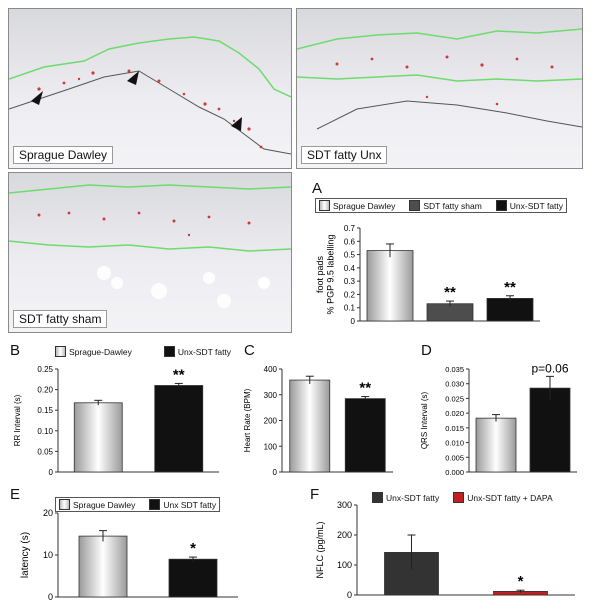 Image resolution: width=600 pixels, height=608 pixels. I want to click on y-tick-label: 0.1, so click(350, 308).